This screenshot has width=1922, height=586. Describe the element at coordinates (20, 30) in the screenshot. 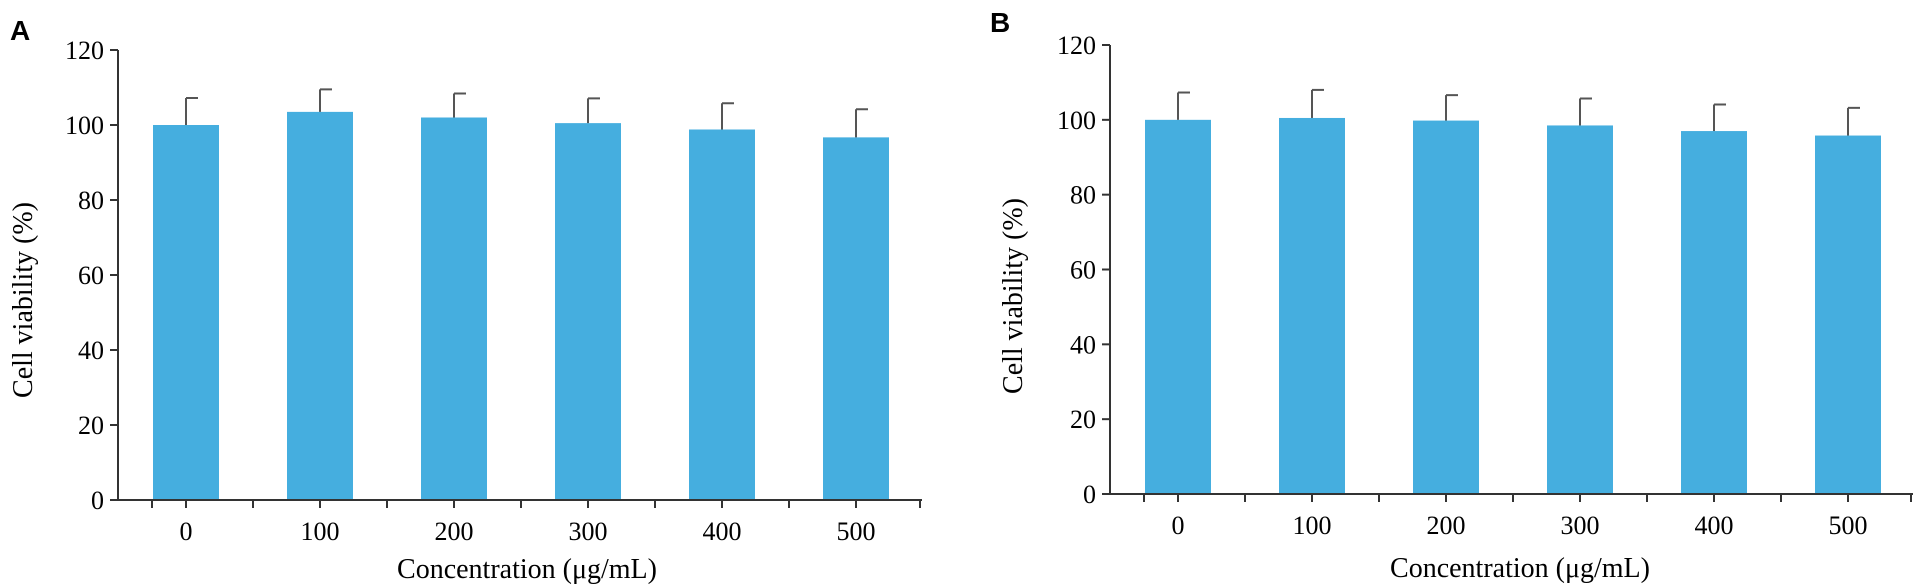

I see `panel-label: A` at that location.